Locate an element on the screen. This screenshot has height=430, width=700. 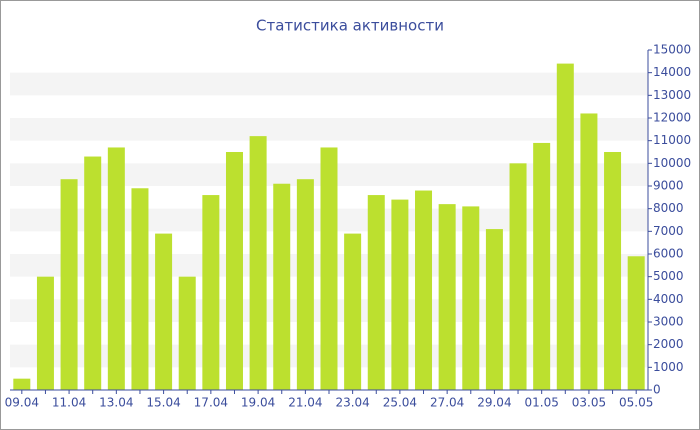
y-tick-label: 11000 is located at coordinates (672, 140).